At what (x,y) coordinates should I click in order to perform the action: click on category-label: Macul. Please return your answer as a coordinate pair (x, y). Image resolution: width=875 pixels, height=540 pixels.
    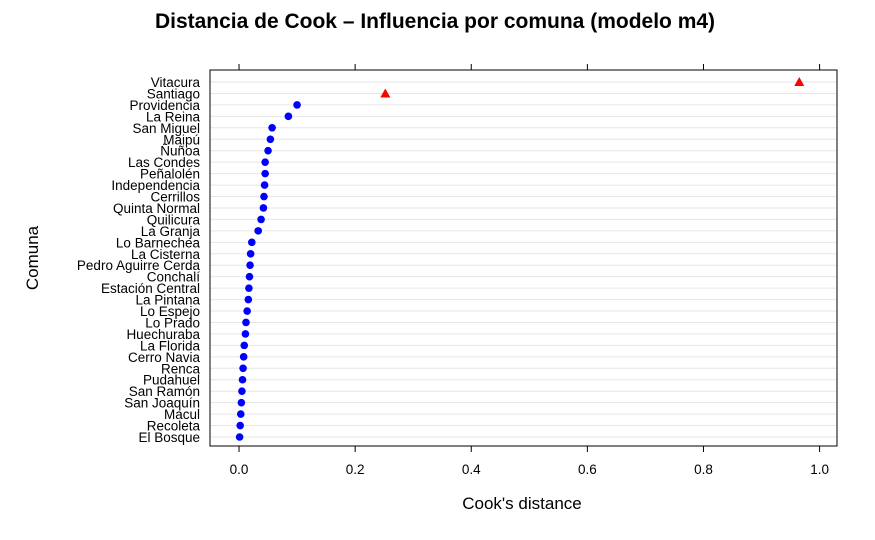
    Looking at the image, I should click on (182, 414).